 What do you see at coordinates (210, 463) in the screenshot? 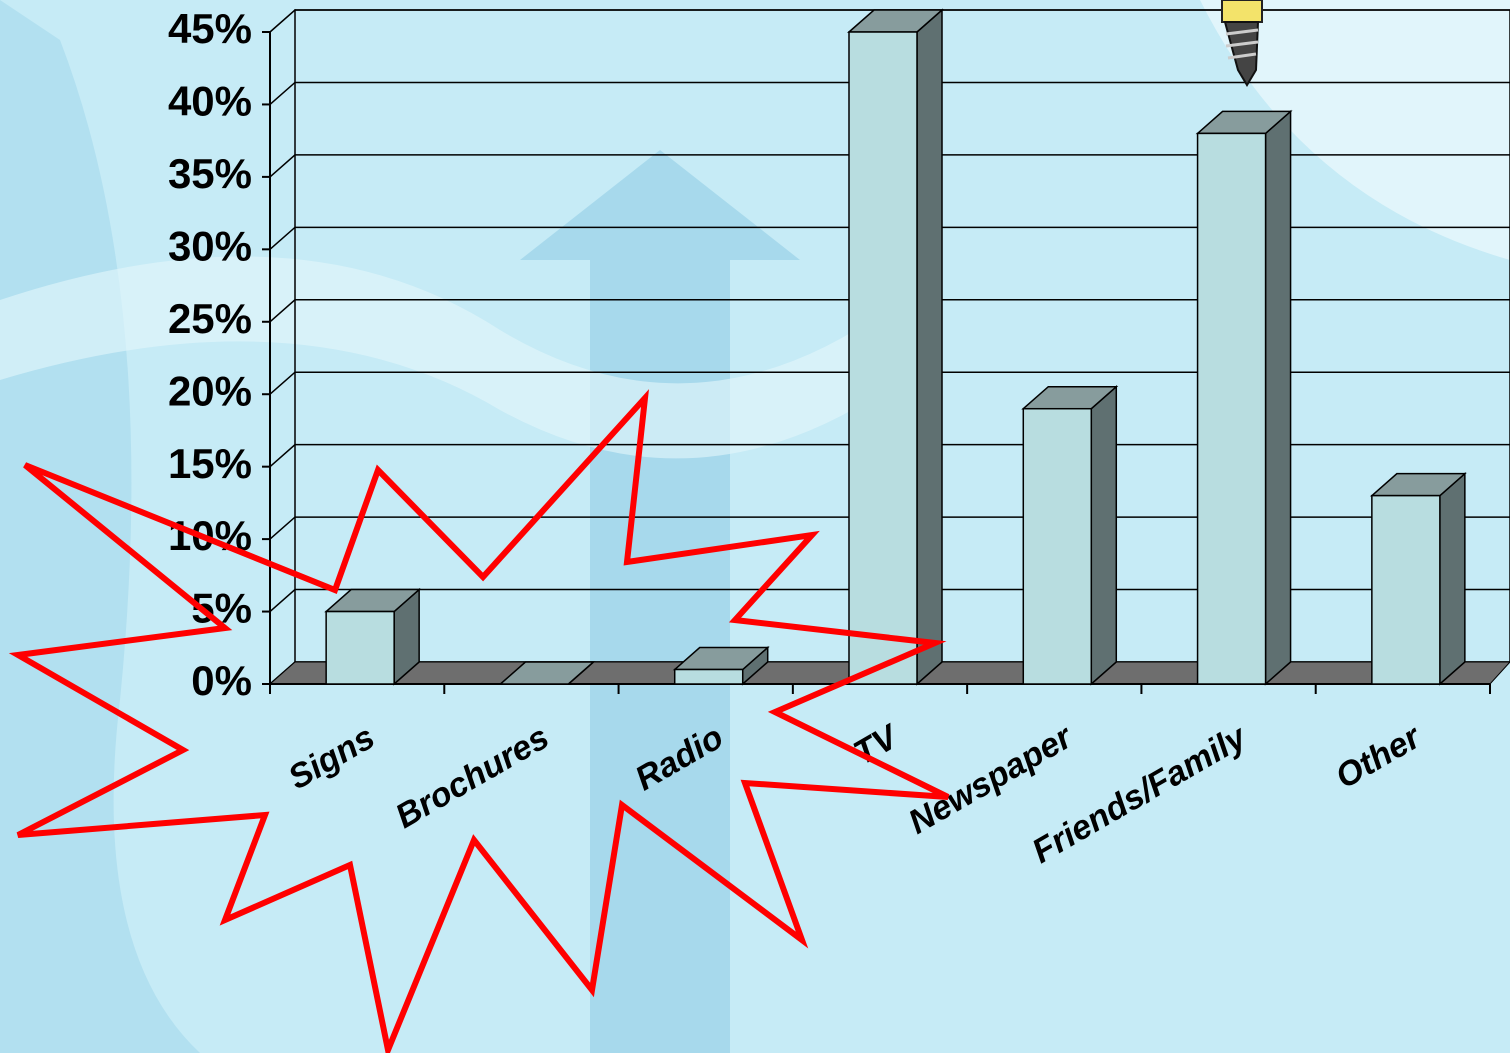
I see `y-tick-label: 15%` at bounding box center [210, 463].